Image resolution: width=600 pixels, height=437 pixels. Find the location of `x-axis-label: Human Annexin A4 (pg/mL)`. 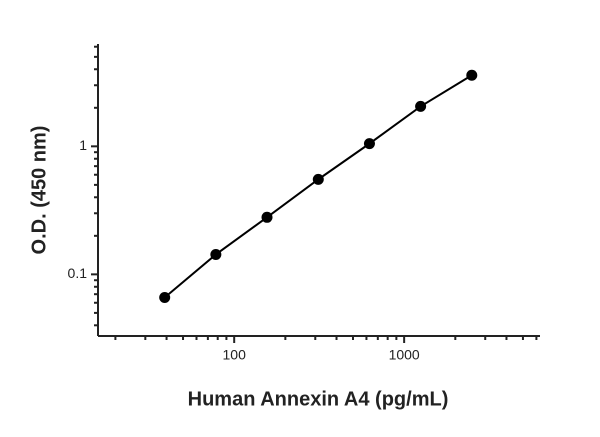

x-axis-label: Human Annexin A4 (pg/mL) is located at coordinates (318, 399).